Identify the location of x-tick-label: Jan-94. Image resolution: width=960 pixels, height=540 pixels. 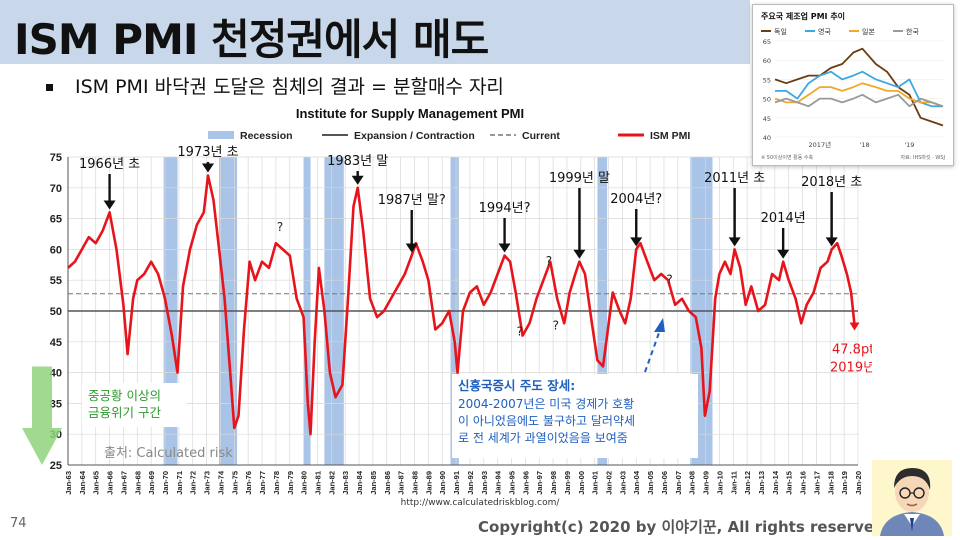
(498, 482).